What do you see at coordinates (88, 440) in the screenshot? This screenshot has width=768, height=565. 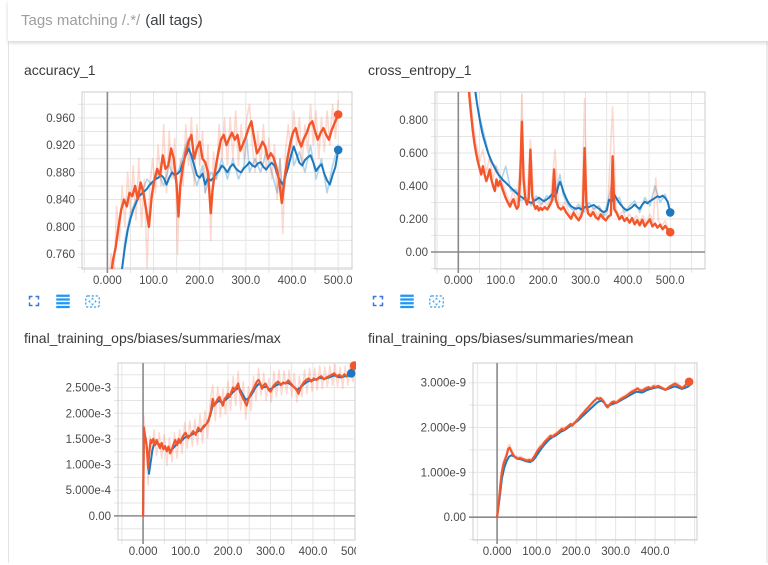 I see `svg-text: 1.500e-3` at bounding box center [88, 440].